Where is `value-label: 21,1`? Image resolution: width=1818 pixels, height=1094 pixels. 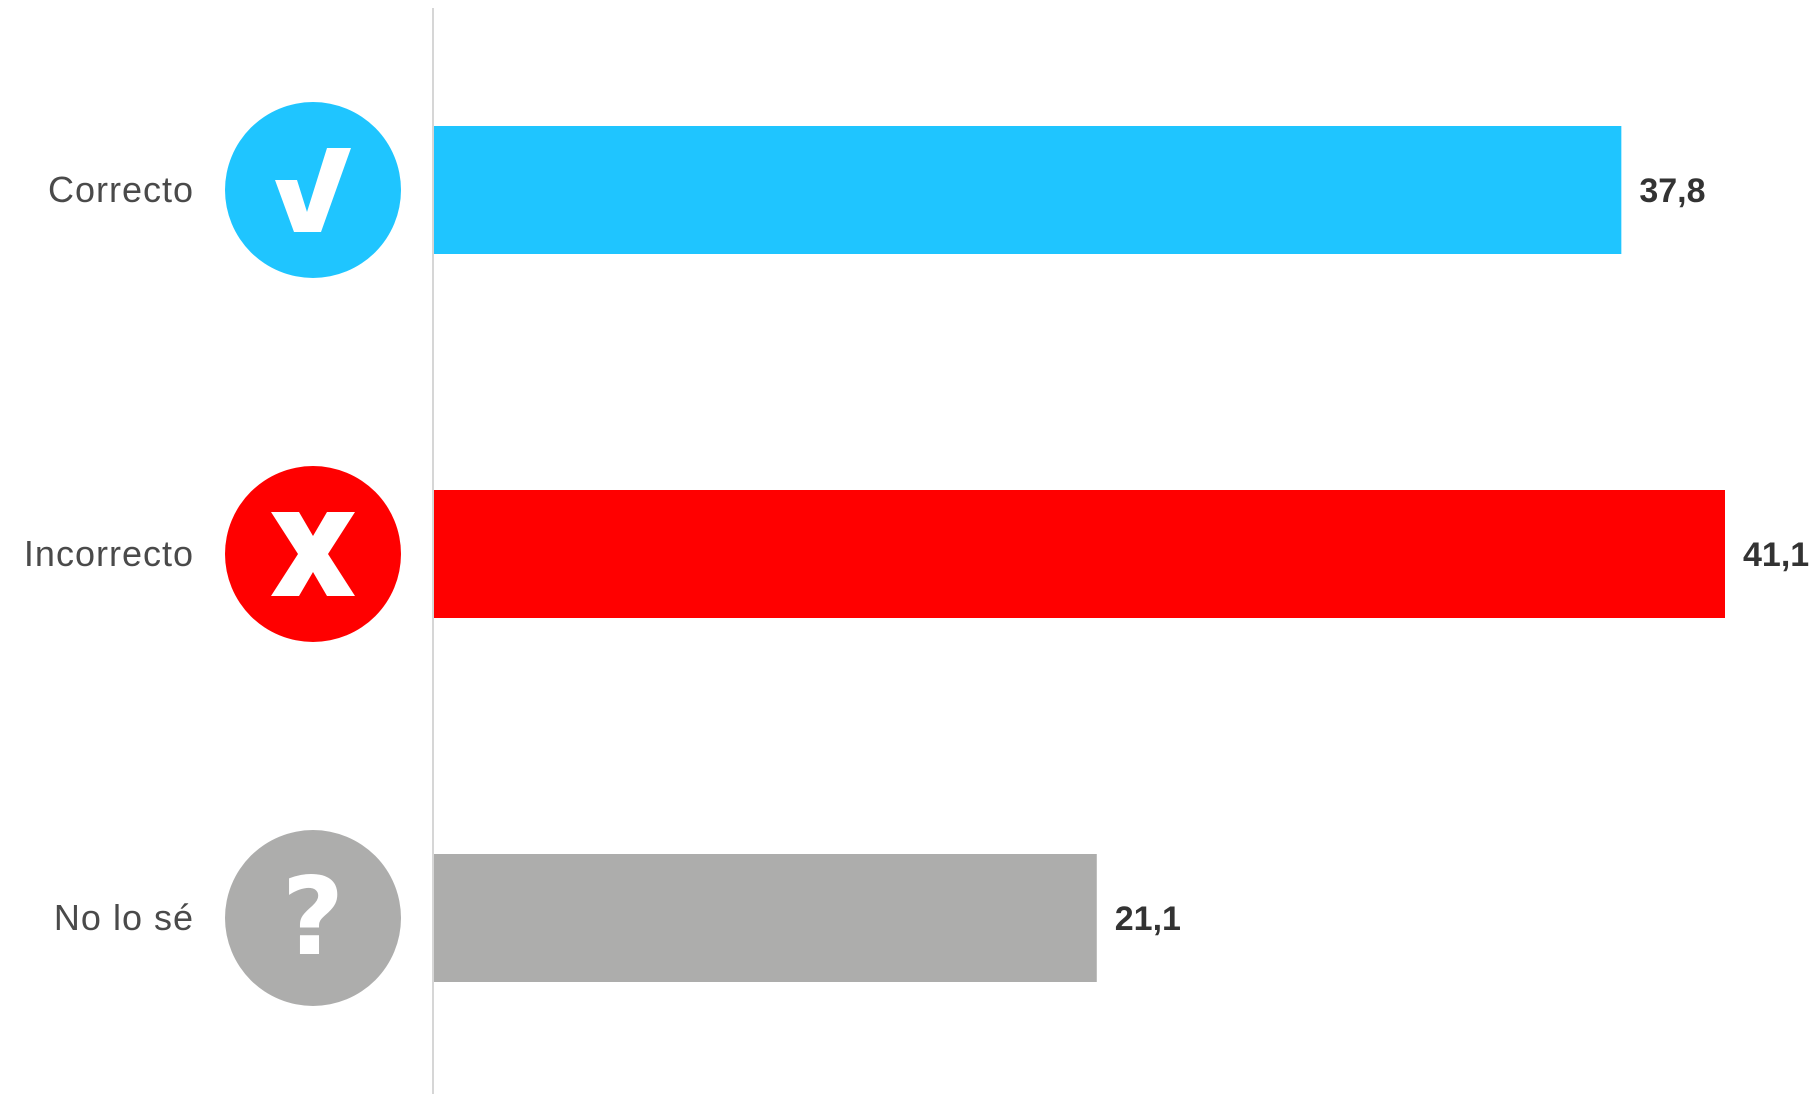
value-label: 21,1 is located at coordinates (1148, 919).